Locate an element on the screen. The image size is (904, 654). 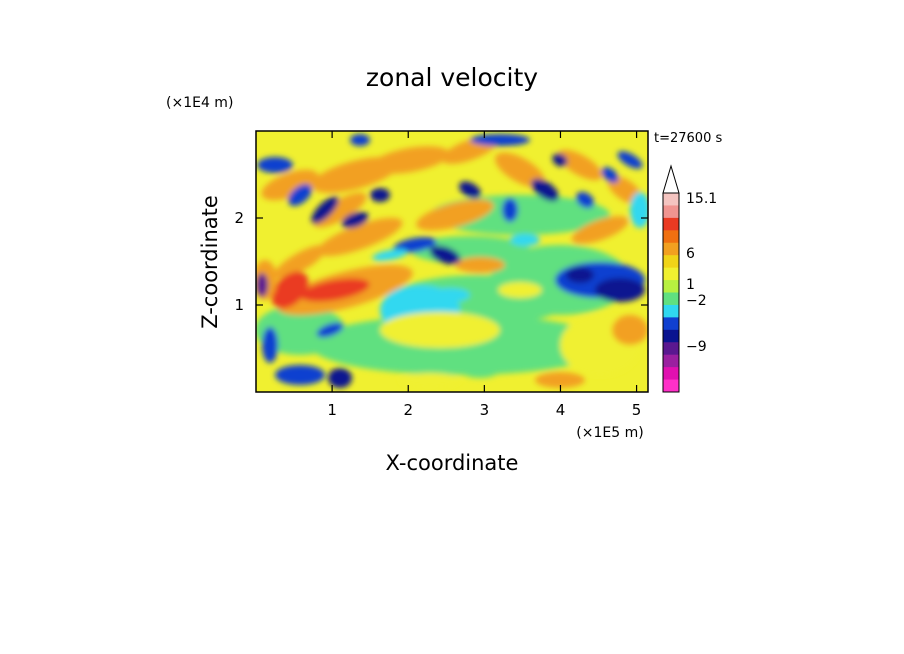
y-tick-label: 1 is located at coordinates (239, 305).